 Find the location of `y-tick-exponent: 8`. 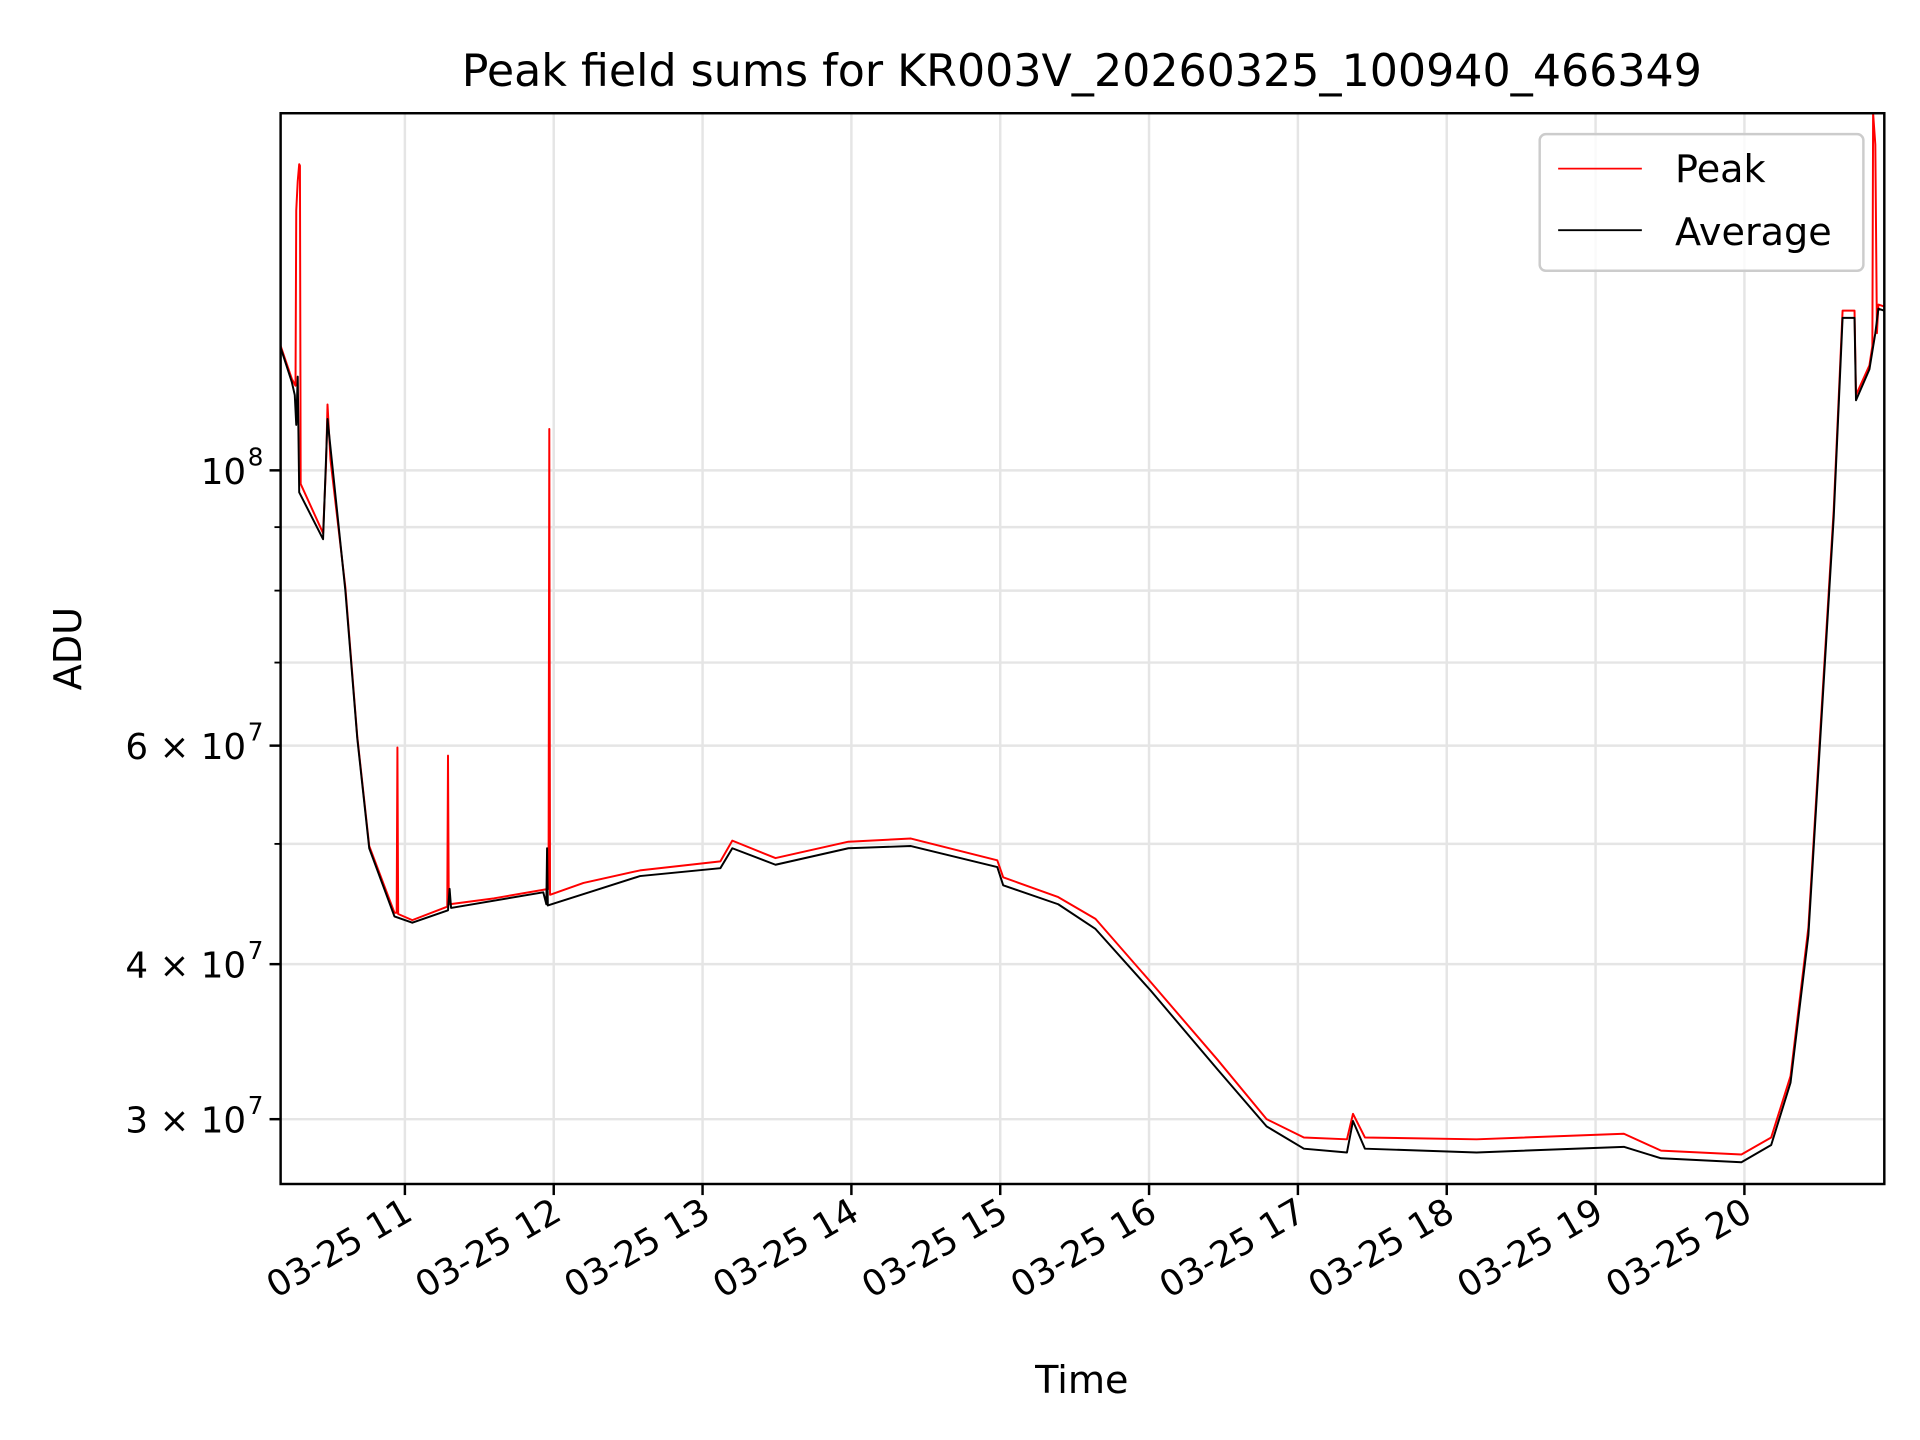

y-tick-exponent: 8 is located at coordinates (256, 456).